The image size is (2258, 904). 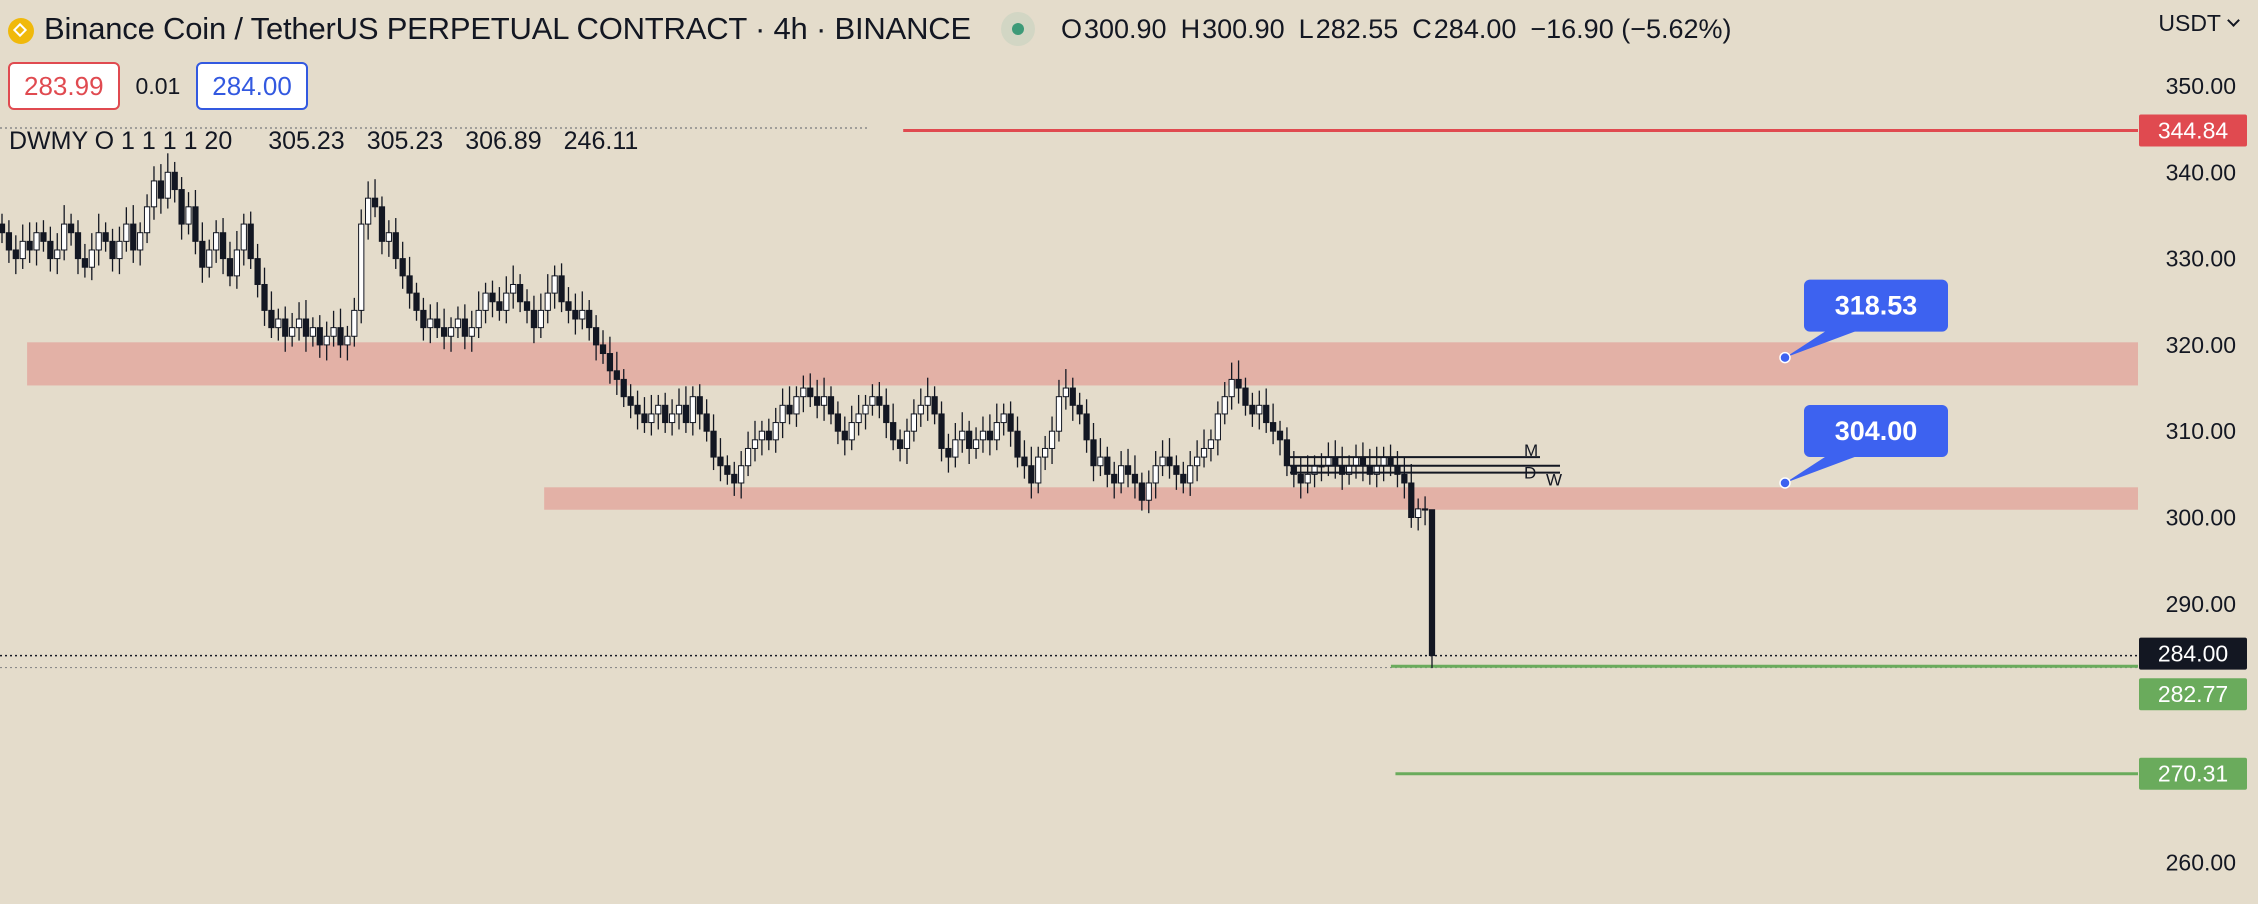 What do you see at coordinates (252, 86) in the screenshot?
I see `buy-price-button: 284.00` at bounding box center [252, 86].